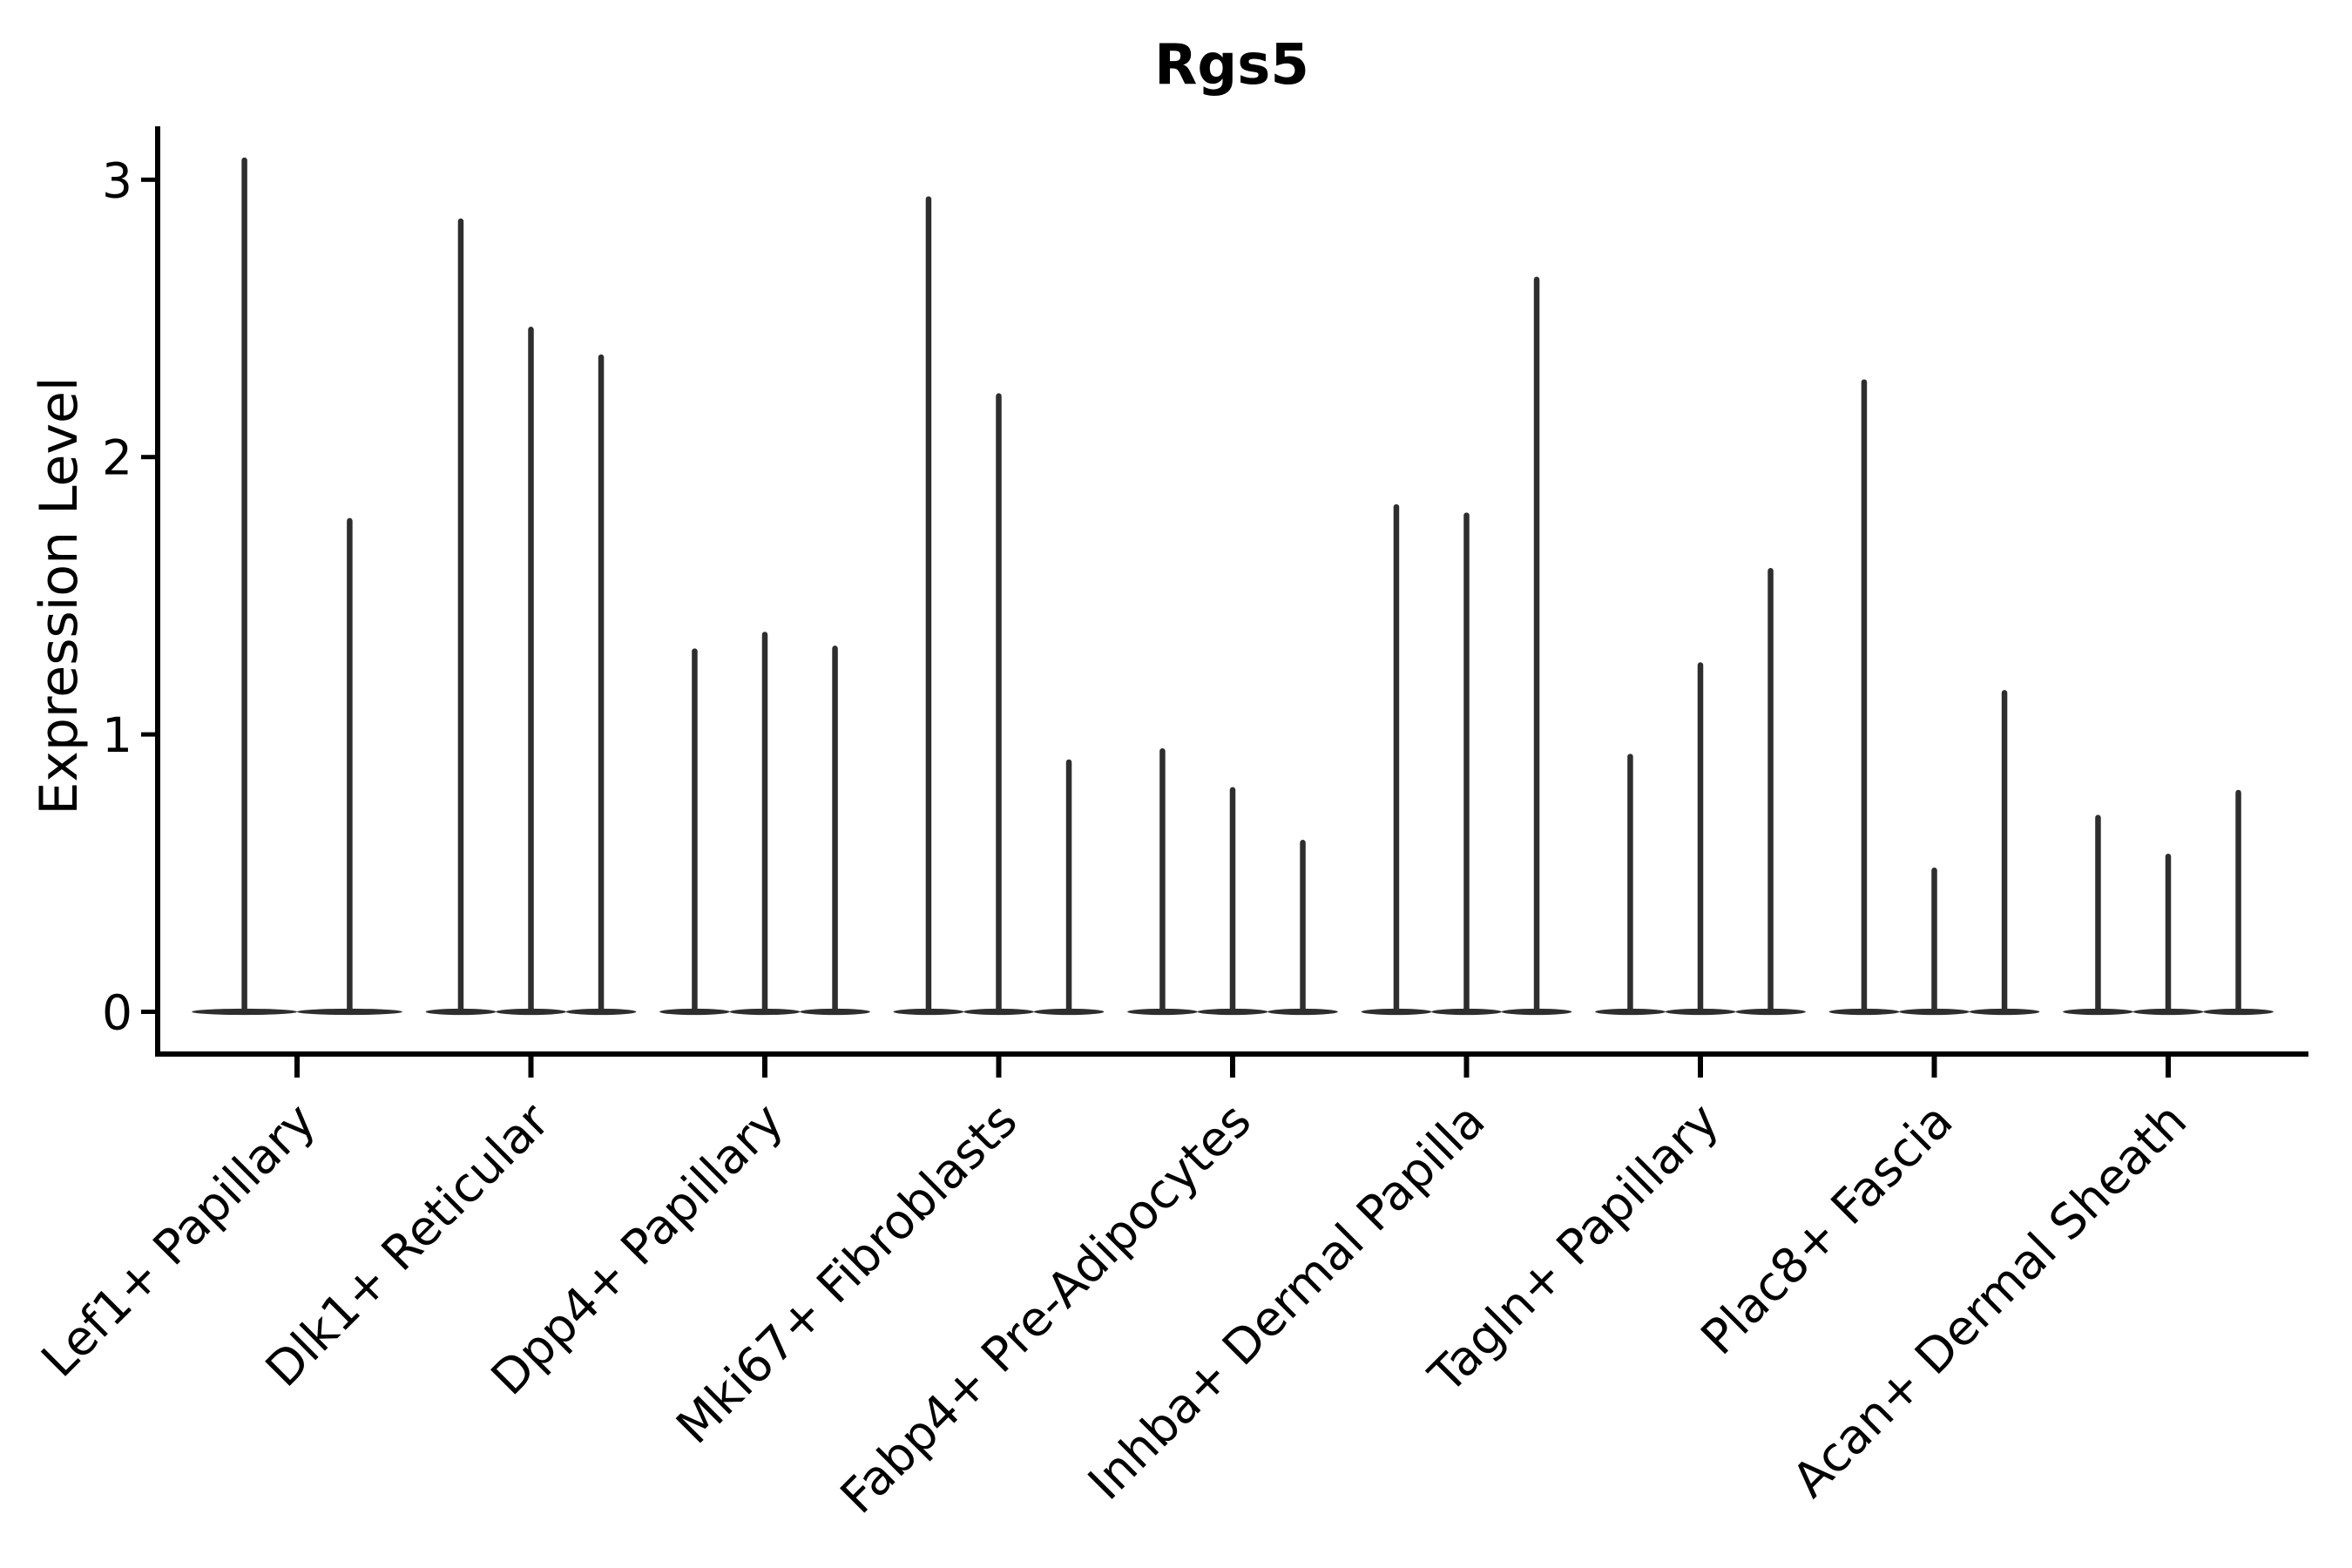 This screenshot has height=1568, width=2352. Describe the element at coordinates (117, 458) in the screenshot. I see `y-tick-label: 2` at that location.